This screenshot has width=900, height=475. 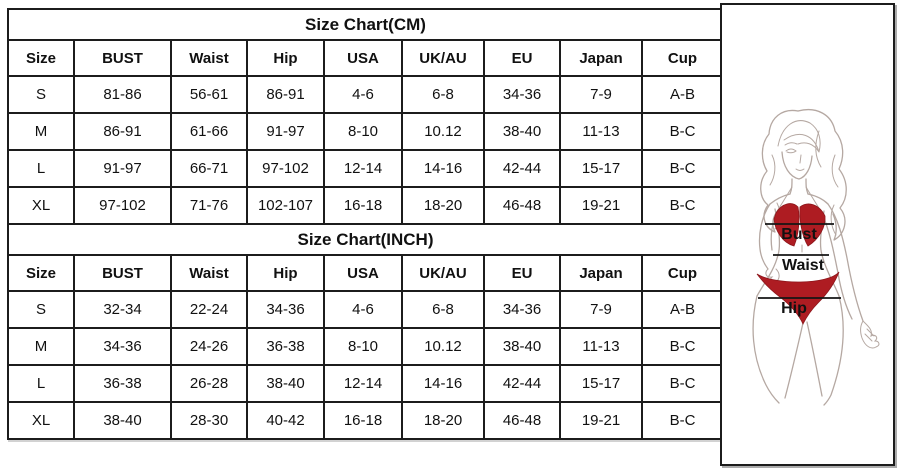 What do you see at coordinates (122, 383) in the screenshot?
I see `table-cell: 36-38` at bounding box center [122, 383].